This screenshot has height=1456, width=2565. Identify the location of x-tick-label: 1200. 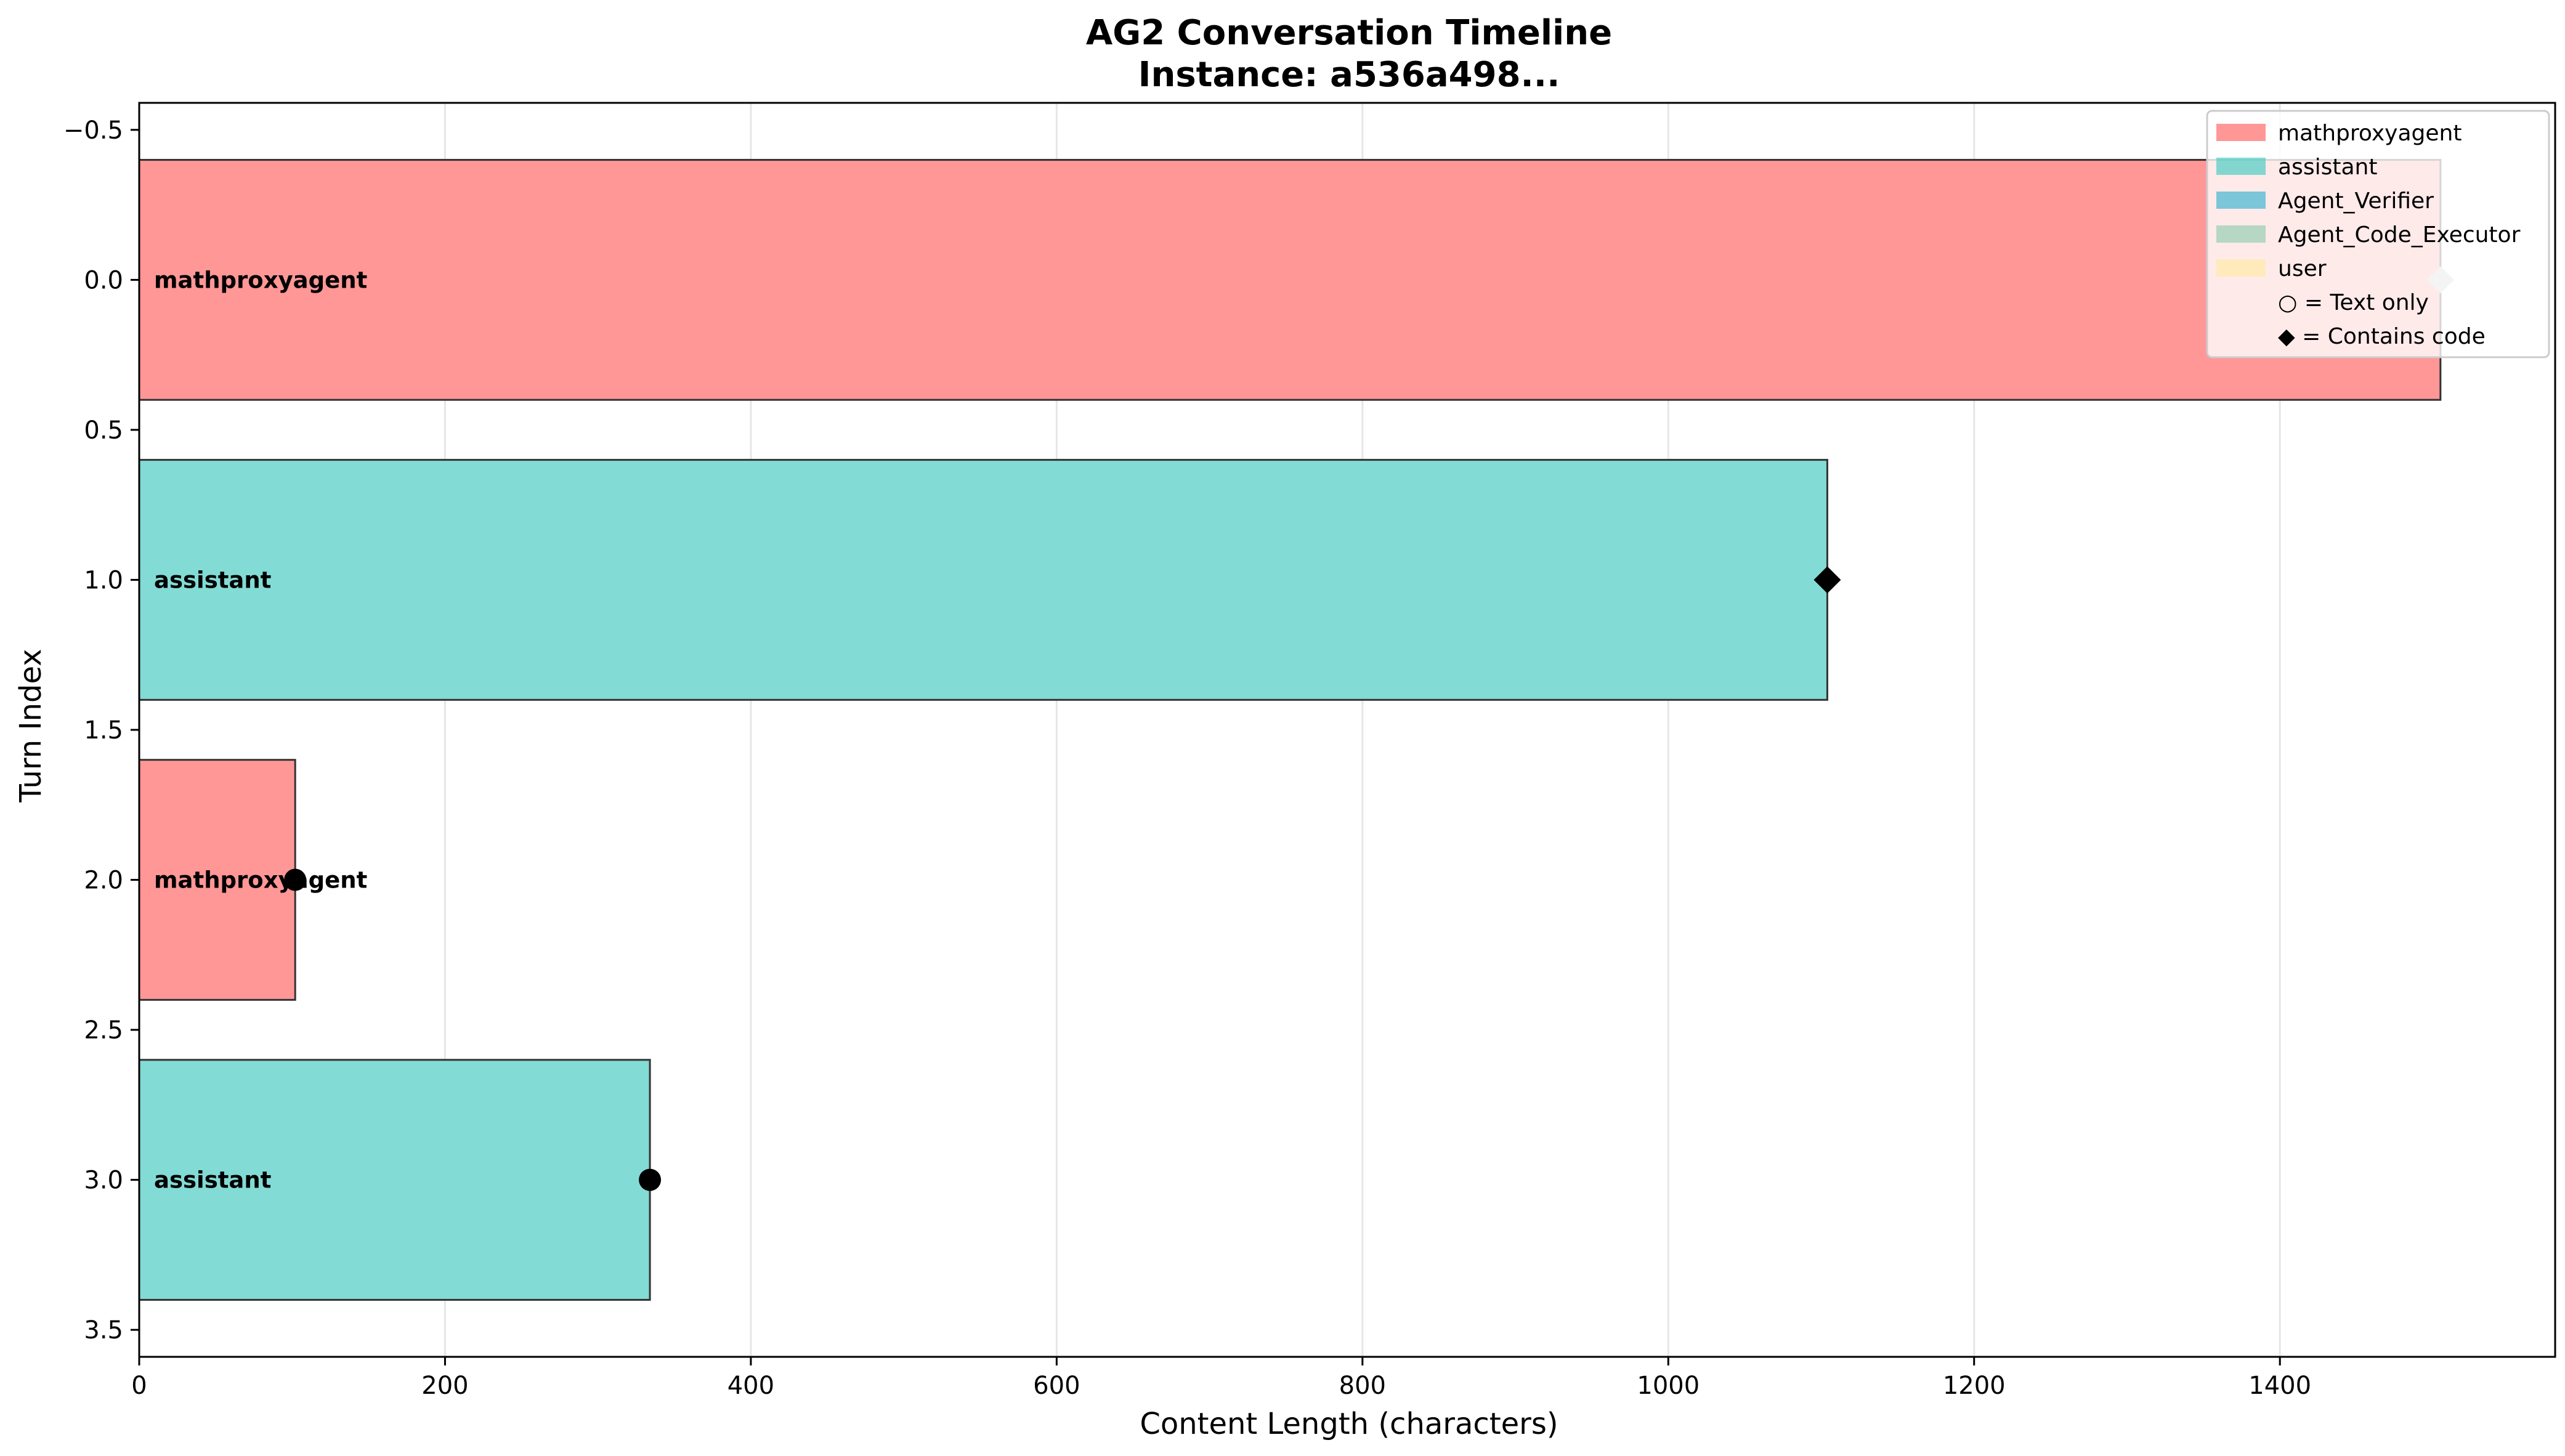
(1974, 1386).